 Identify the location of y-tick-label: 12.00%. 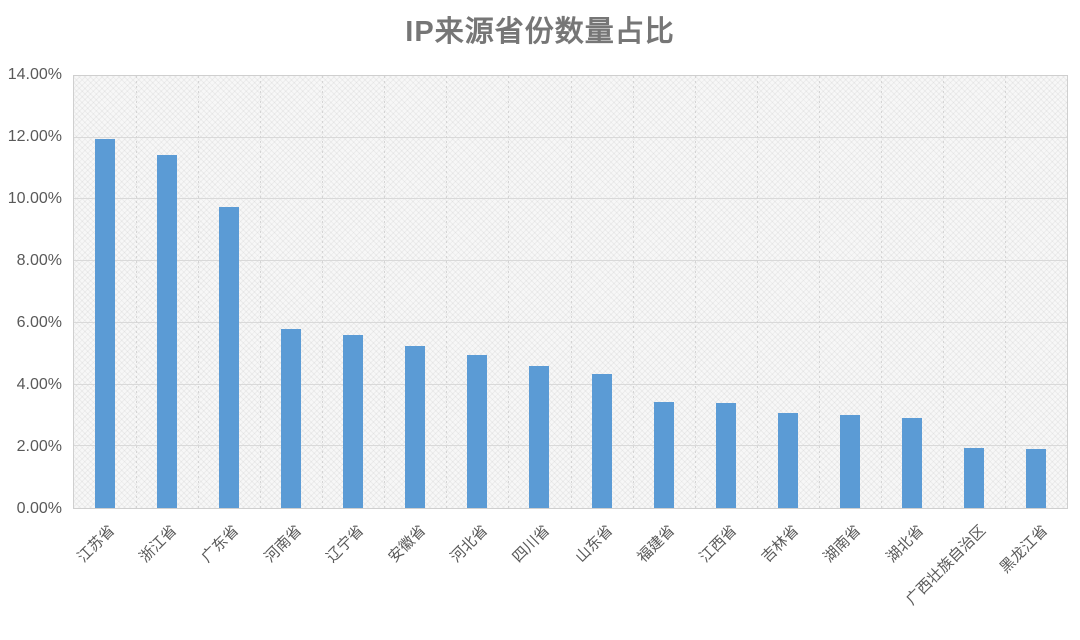
(34, 136).